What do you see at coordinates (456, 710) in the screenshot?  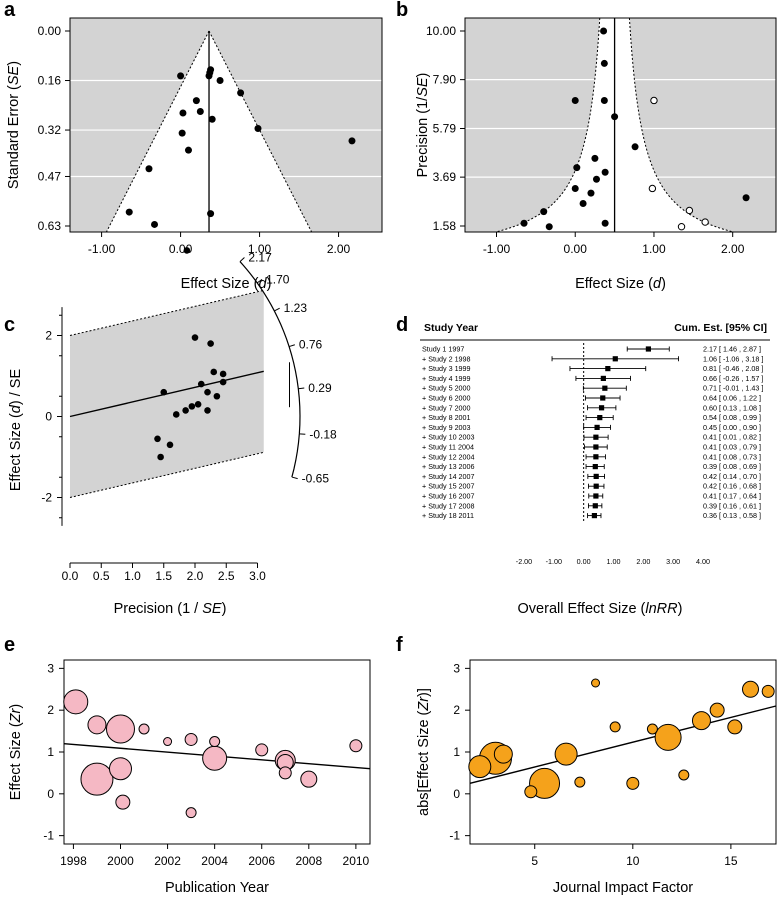 I see `panel-f-y-tick-label: 2` at bounding box center [456, 710].